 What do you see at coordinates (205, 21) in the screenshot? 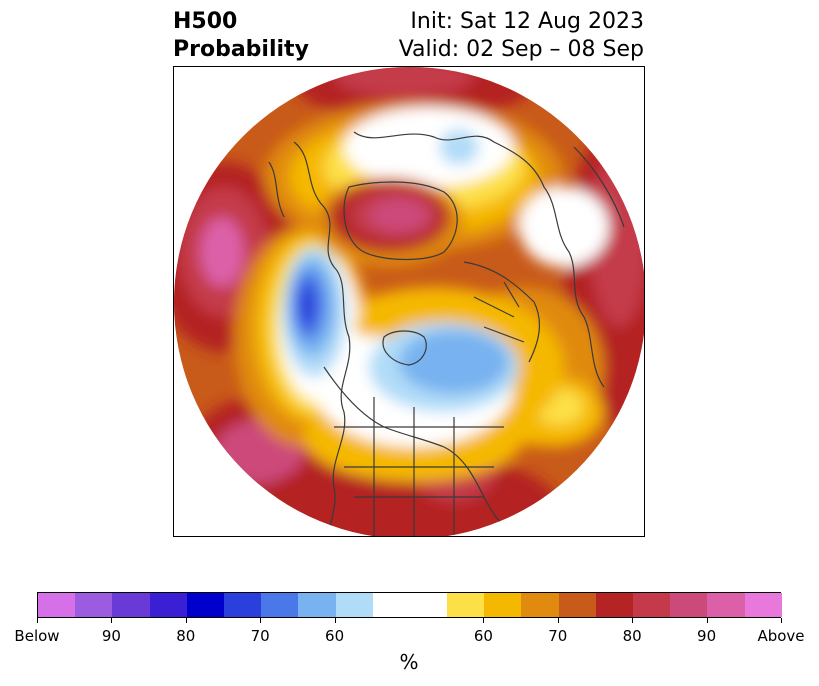
I see `title-variable: H500` at bounding box center [205, 21].